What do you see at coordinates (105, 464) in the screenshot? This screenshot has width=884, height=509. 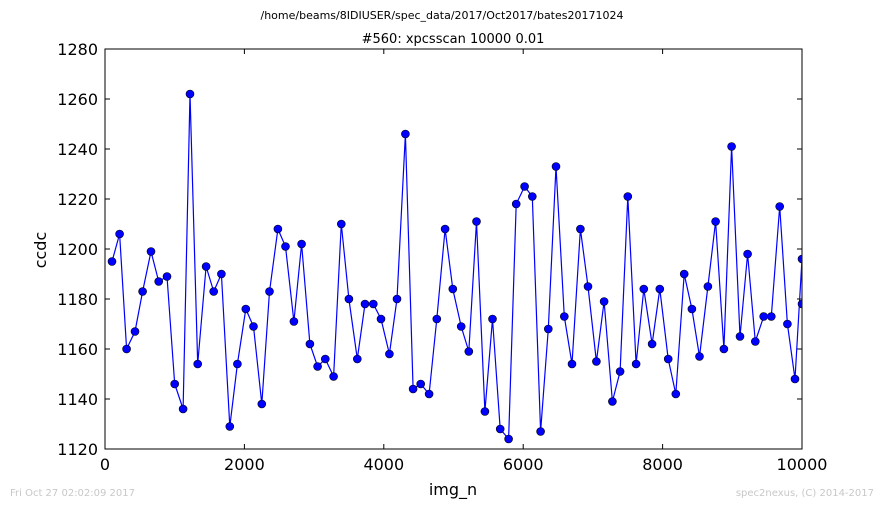 I see `x-tick-label: 0` at bounding box center [105, 464].